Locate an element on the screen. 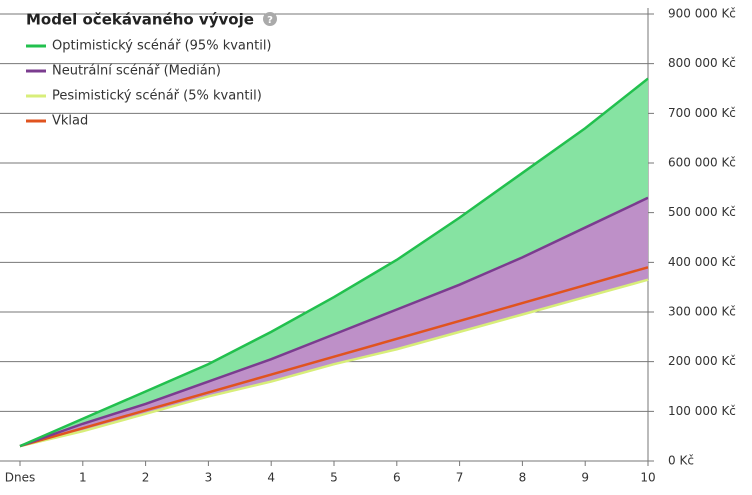 This screenshot has width=752, height=495. x-tick-label: 7 is located at coordinates (460, 478).